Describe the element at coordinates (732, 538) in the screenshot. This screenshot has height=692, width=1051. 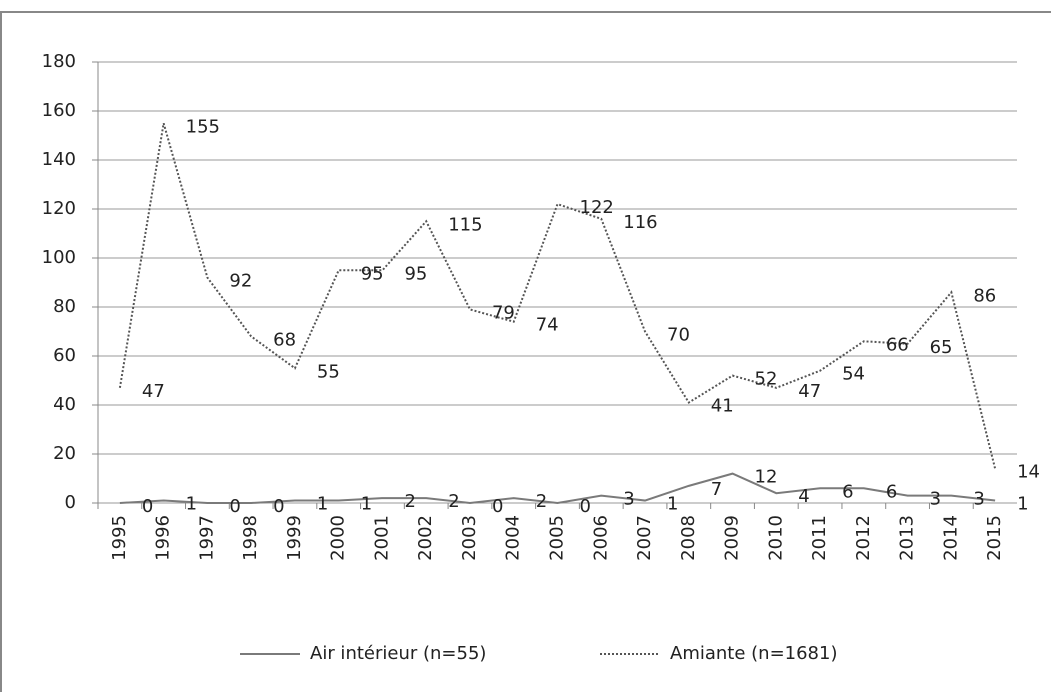
I see `x-tick-label: 2009` at that location.